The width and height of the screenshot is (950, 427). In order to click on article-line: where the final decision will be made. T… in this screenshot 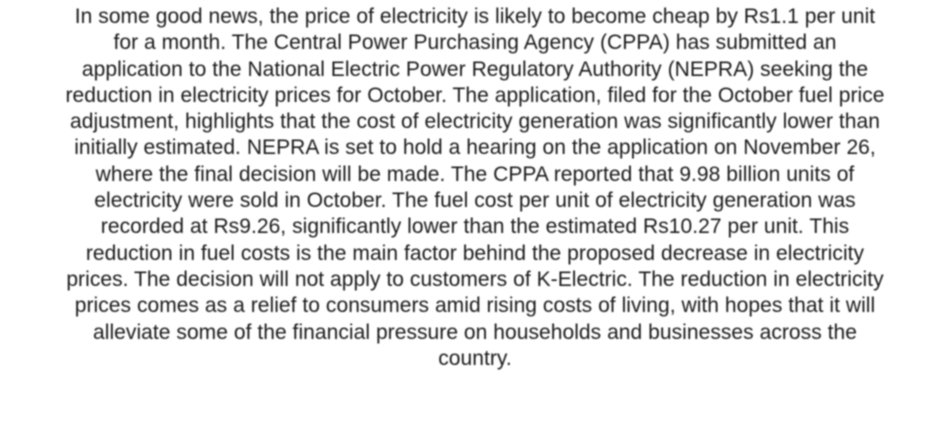, I will do `click(475, 174)`.